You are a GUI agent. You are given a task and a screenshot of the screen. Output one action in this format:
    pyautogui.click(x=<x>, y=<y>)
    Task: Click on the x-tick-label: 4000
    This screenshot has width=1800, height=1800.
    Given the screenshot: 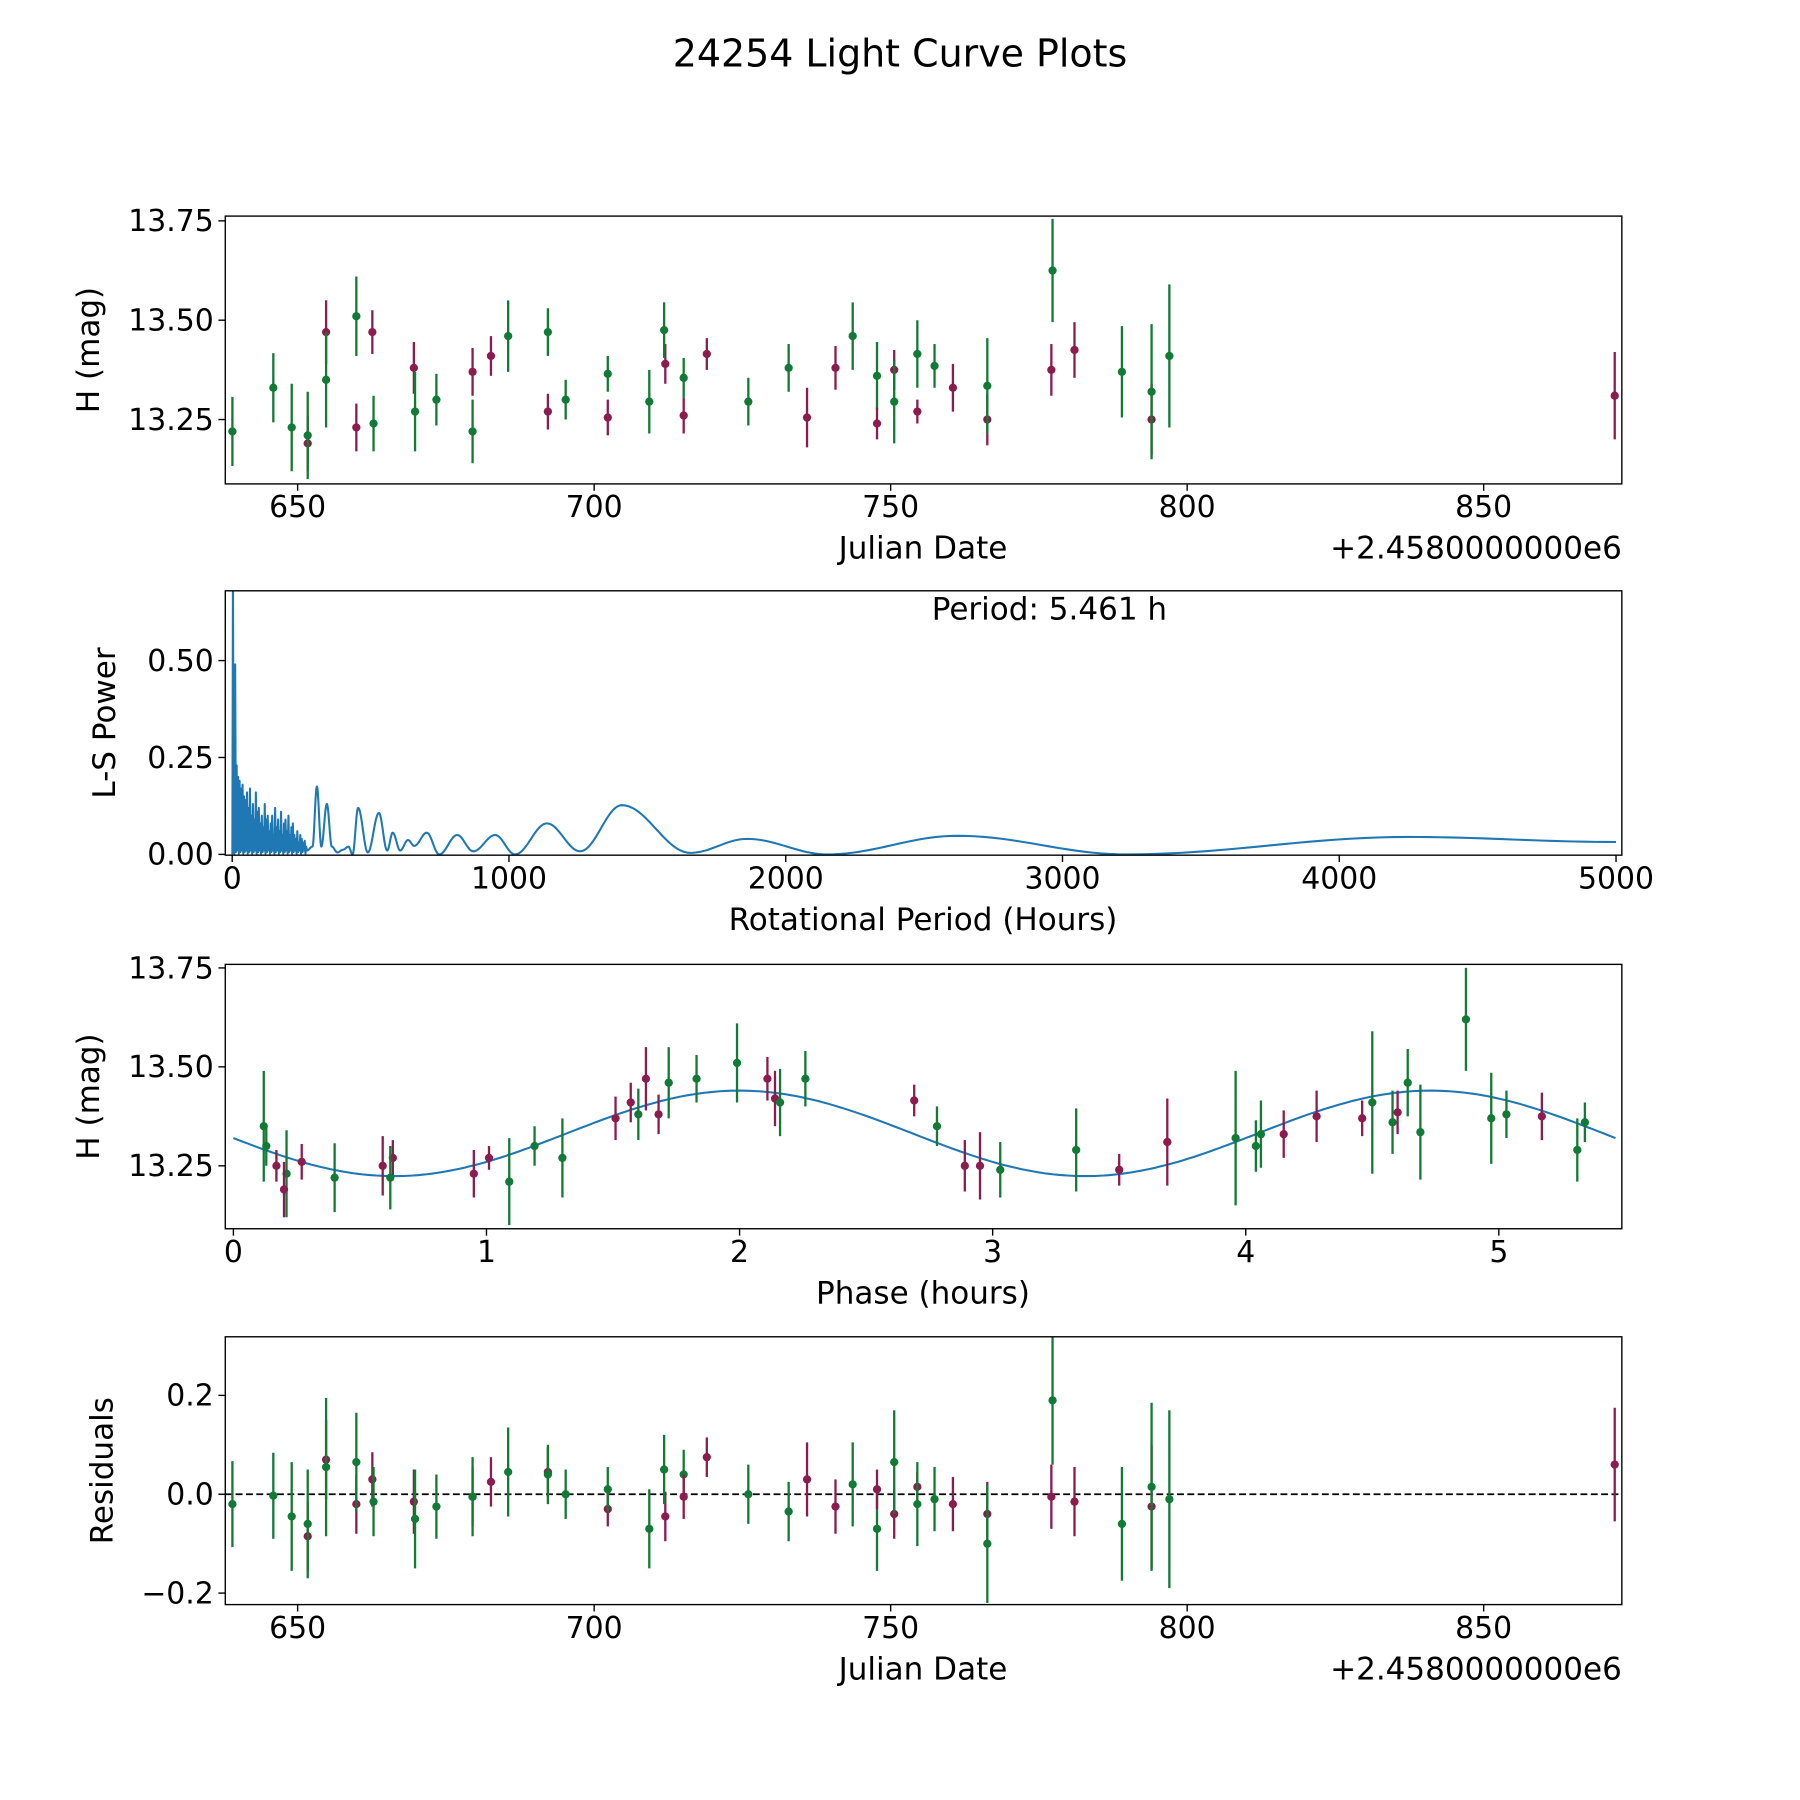 What is the action you would take?
    pyautogui.click(x=1339, y=879)
    